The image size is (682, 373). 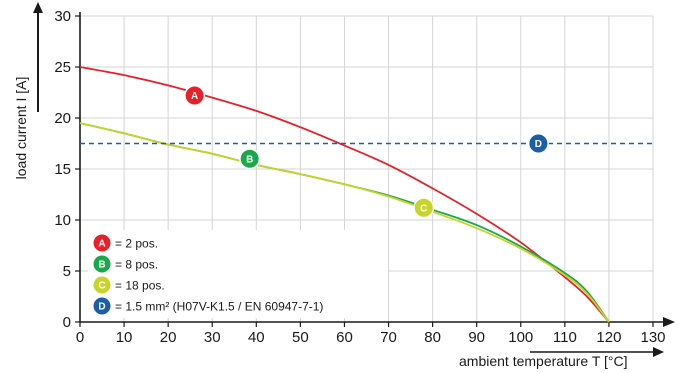 I want to click on x-tick-label: 120, so click(x=608, y=337).